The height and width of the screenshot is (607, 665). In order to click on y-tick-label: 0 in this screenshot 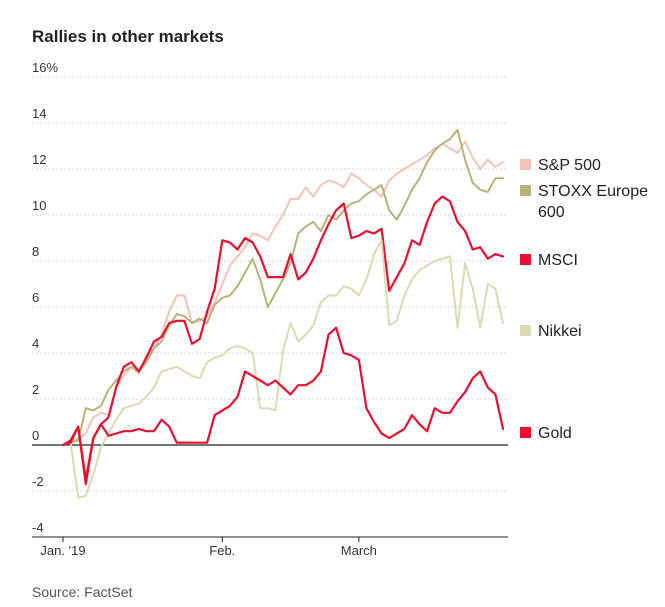, I will do `click(35, 435)`.